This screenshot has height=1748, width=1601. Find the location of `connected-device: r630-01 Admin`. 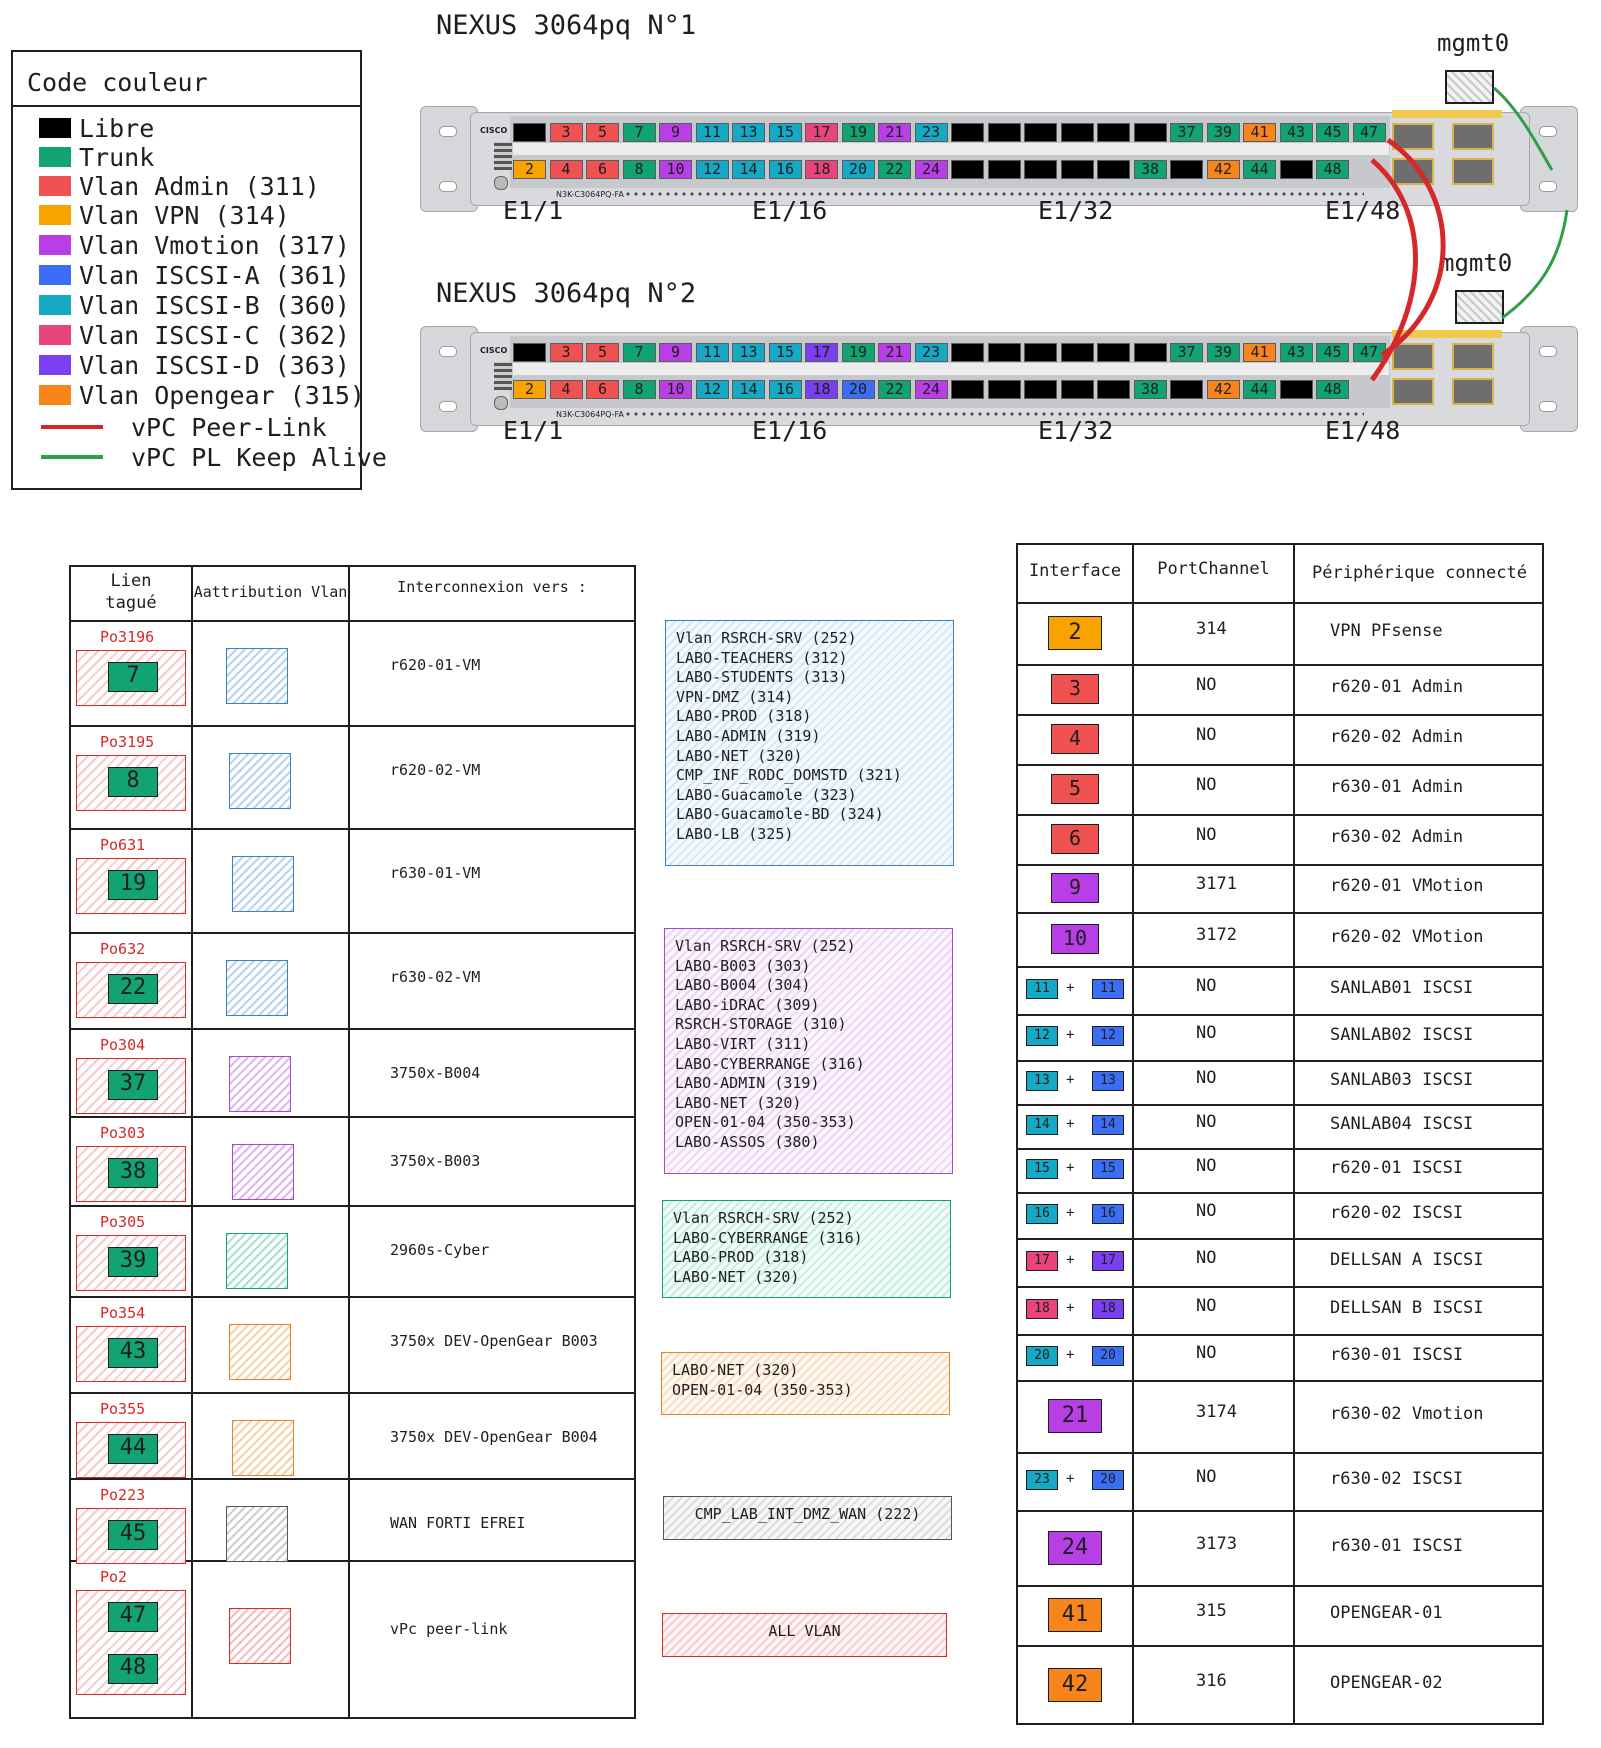

connected-device: r630-01 Admin is located at coordinates (1397, 787).